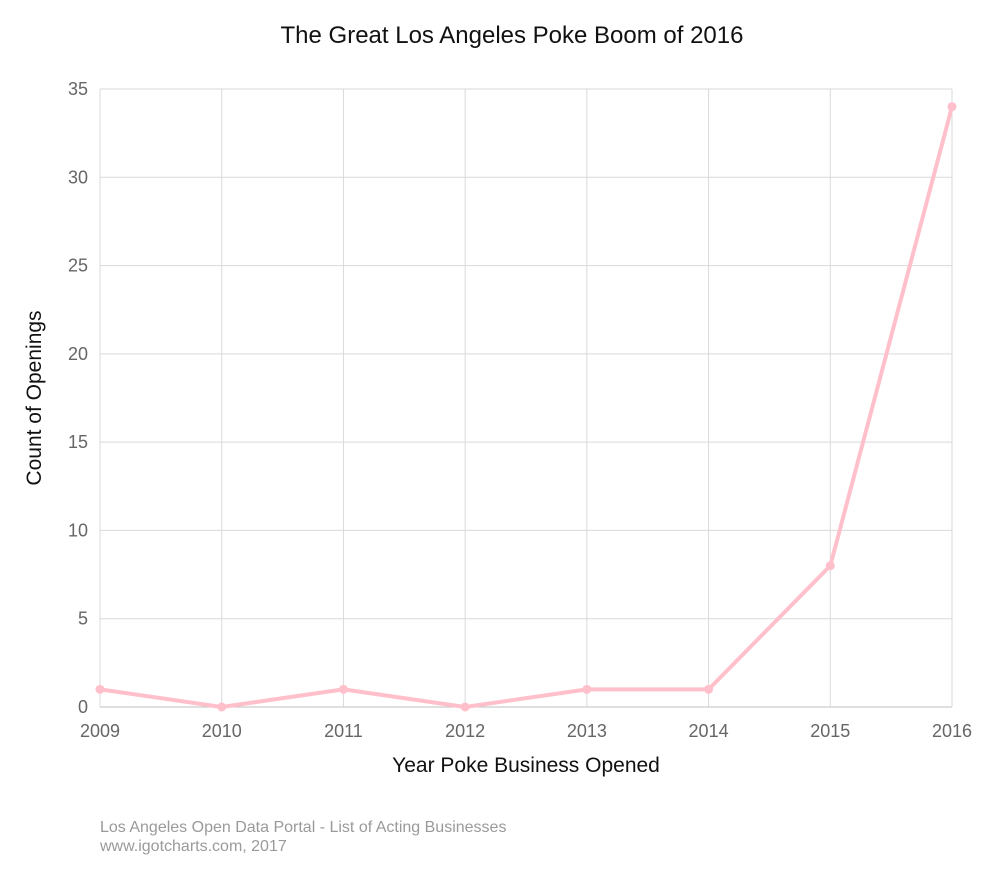 The height and width of the screenshot is (884, 1003). I want to click on y-tick-label: 0, so click(83, 707).